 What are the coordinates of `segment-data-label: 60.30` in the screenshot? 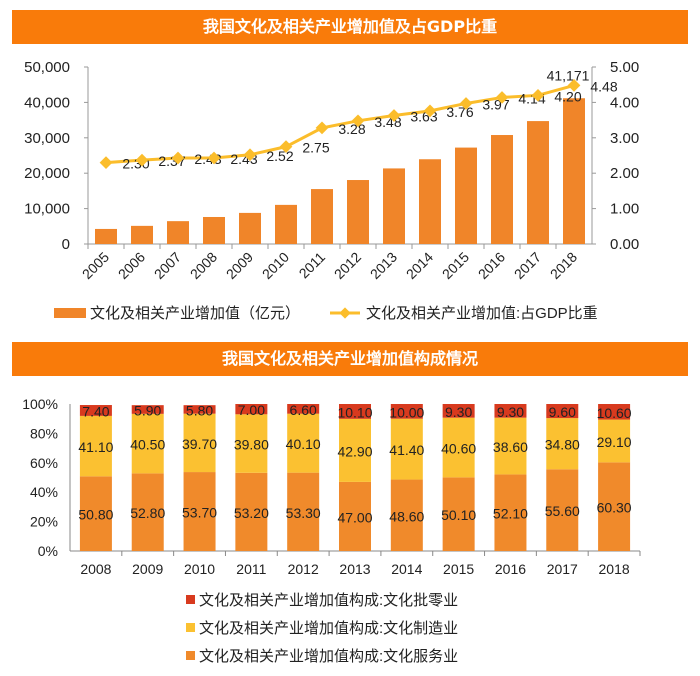 It's located at (614, 508).